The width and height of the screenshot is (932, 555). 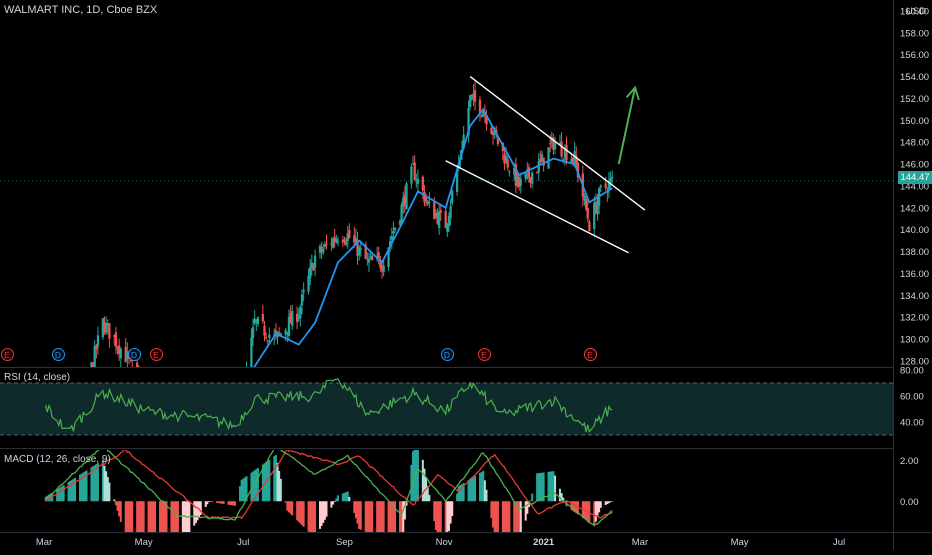 What do you see at coordinates (544, 542) in the screenshot?
I see `time-tick-label: 2021` at bounding box center [544, 542].